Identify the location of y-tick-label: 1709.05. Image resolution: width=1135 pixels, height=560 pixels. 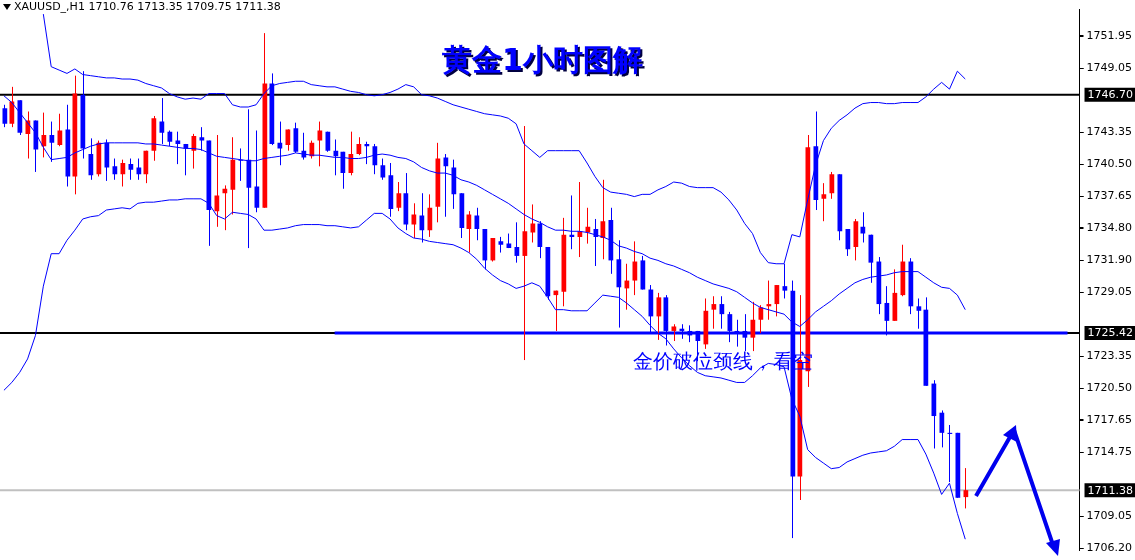
(1109, 516).